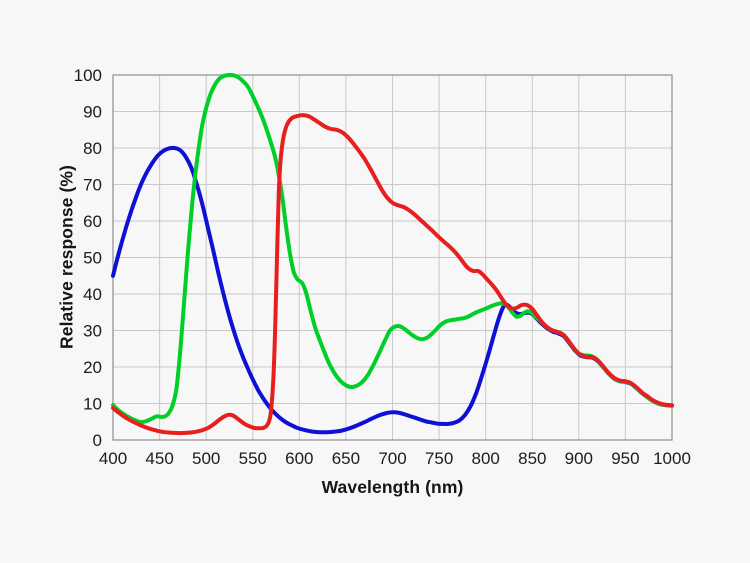 The height and width of the screenshot is (563, 750). What do you see at coordinates (97, 440) in the screenshot?
I see `y-tick-label: 0` at bounding box center [97, 440].